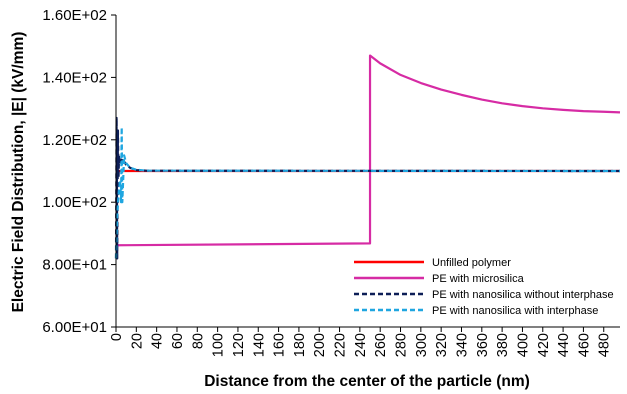  Describe the element at coordinates (523, 345) in the screenshot. I see `x-tick-label: 400` at that location.